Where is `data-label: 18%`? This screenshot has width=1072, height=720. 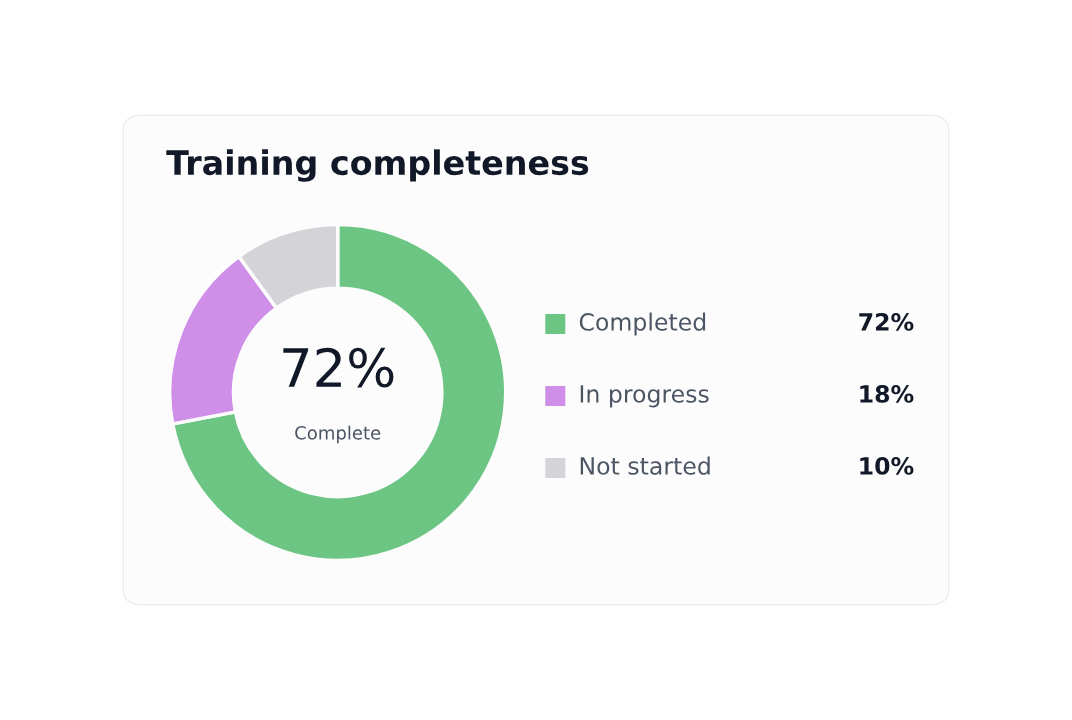
data-label: 18% is located at coordinates (887, 393).